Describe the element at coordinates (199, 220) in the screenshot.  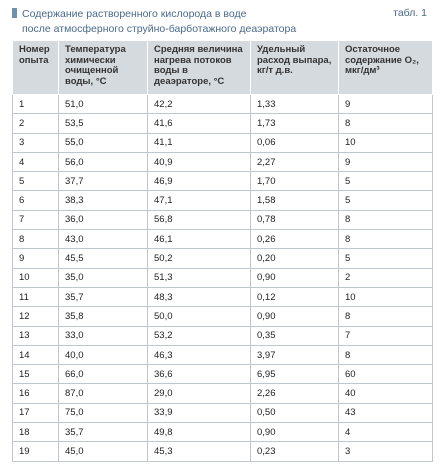
I see `table-cell: 56,8` at that location.